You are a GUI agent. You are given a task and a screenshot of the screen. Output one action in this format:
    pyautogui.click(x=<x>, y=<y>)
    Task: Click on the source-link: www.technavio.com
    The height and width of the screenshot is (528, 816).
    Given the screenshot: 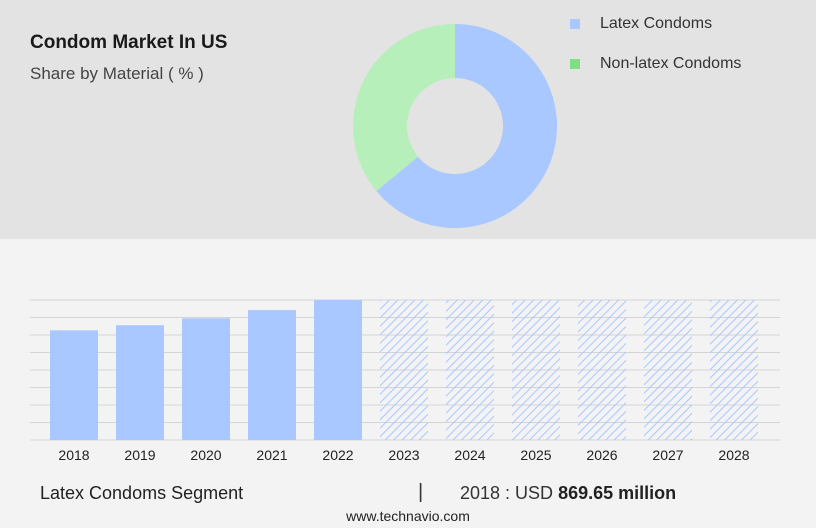 What is the action you would take?
    pyautogui.click(x=408, y=516)
    